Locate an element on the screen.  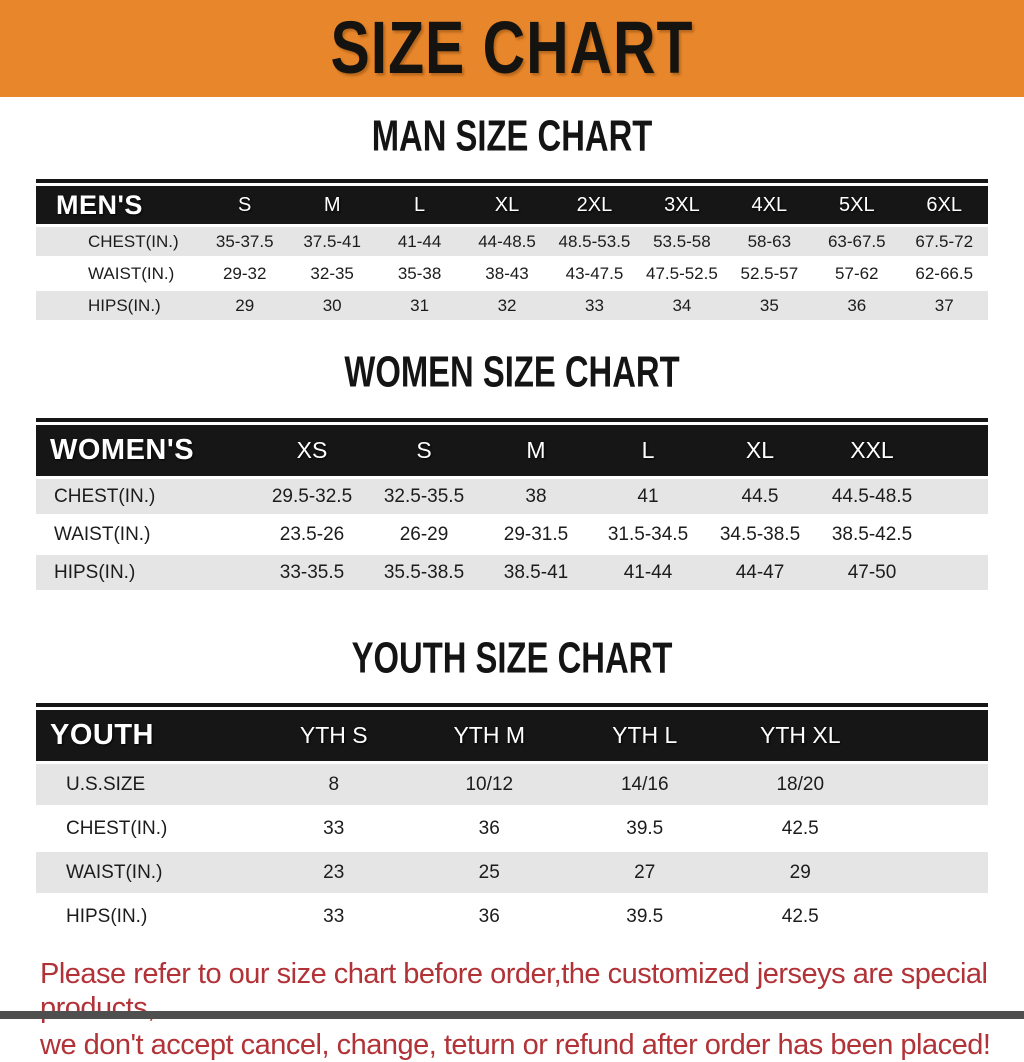
size-value-cell: 57-62 is located at coordinates (857, 273).